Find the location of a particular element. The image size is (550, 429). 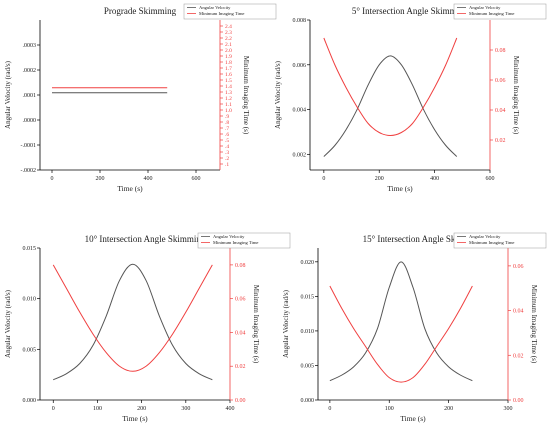

y2-tick-label: 1.9 is located at coordinates (228, 57).